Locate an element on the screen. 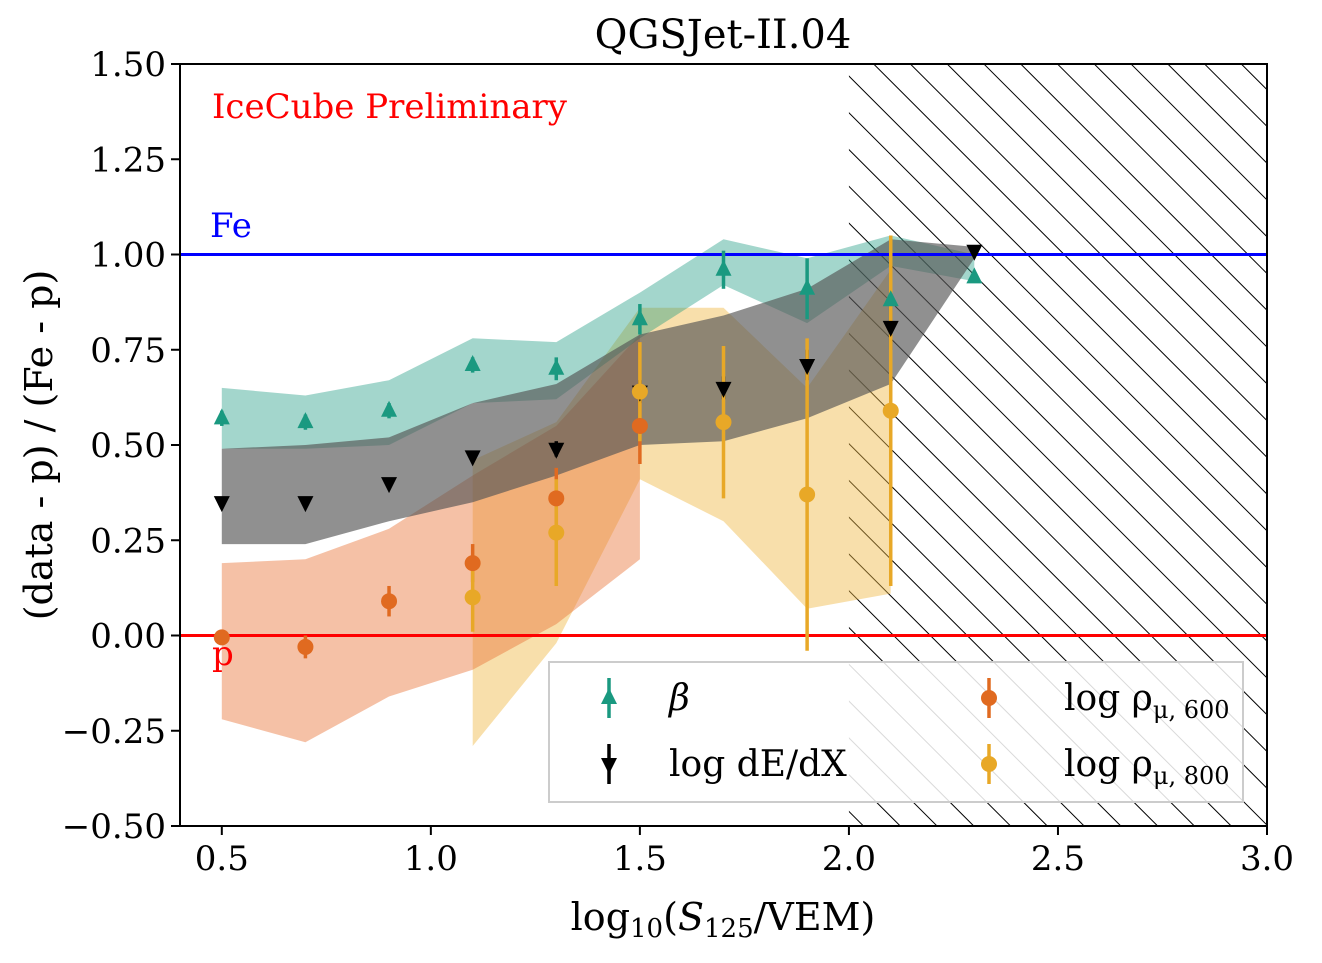 The height and width of the screenshot is (963, 1322). x-tick-label: 2.0 is located at coordinates (849, 859).